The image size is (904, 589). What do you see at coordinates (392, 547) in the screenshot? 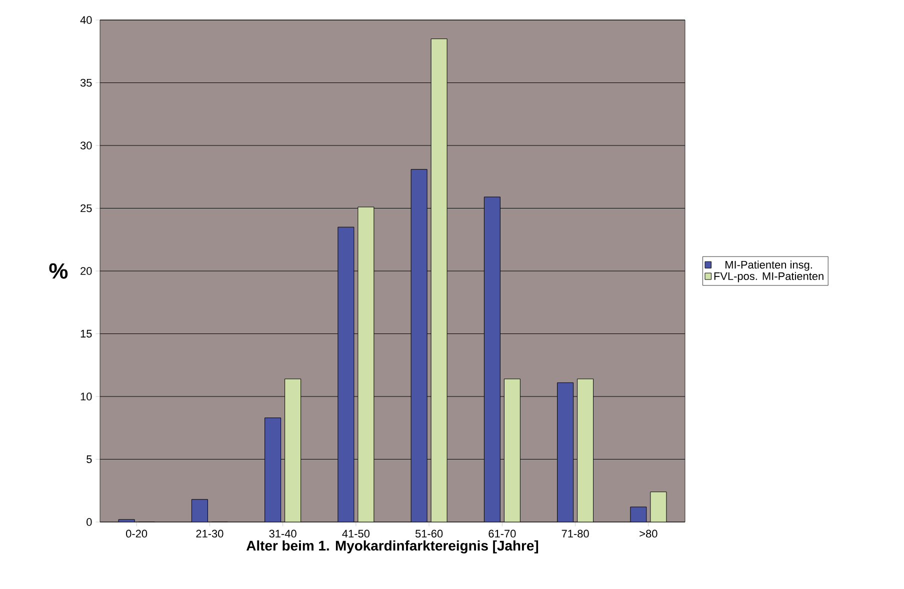
I see `x-axis-title: Alter beim 1. Myokardinfarktereignis [Jahre]` at bounding box center [392, 547].